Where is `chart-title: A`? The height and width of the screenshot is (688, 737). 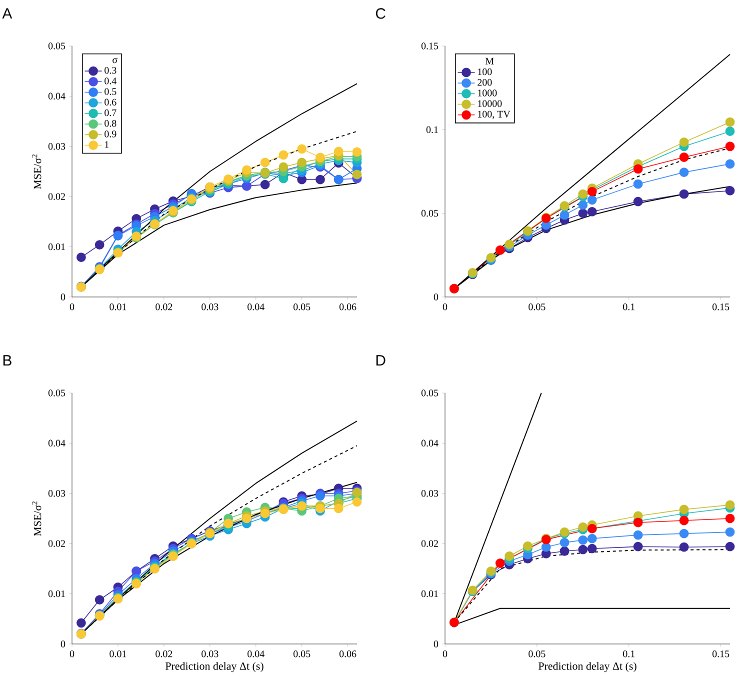
chart-title: A is located at coordinates (7, 13).